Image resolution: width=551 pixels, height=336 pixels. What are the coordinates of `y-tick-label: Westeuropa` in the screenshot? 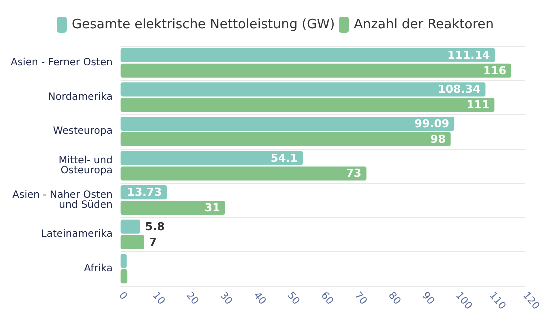 It's located at (83, 132).